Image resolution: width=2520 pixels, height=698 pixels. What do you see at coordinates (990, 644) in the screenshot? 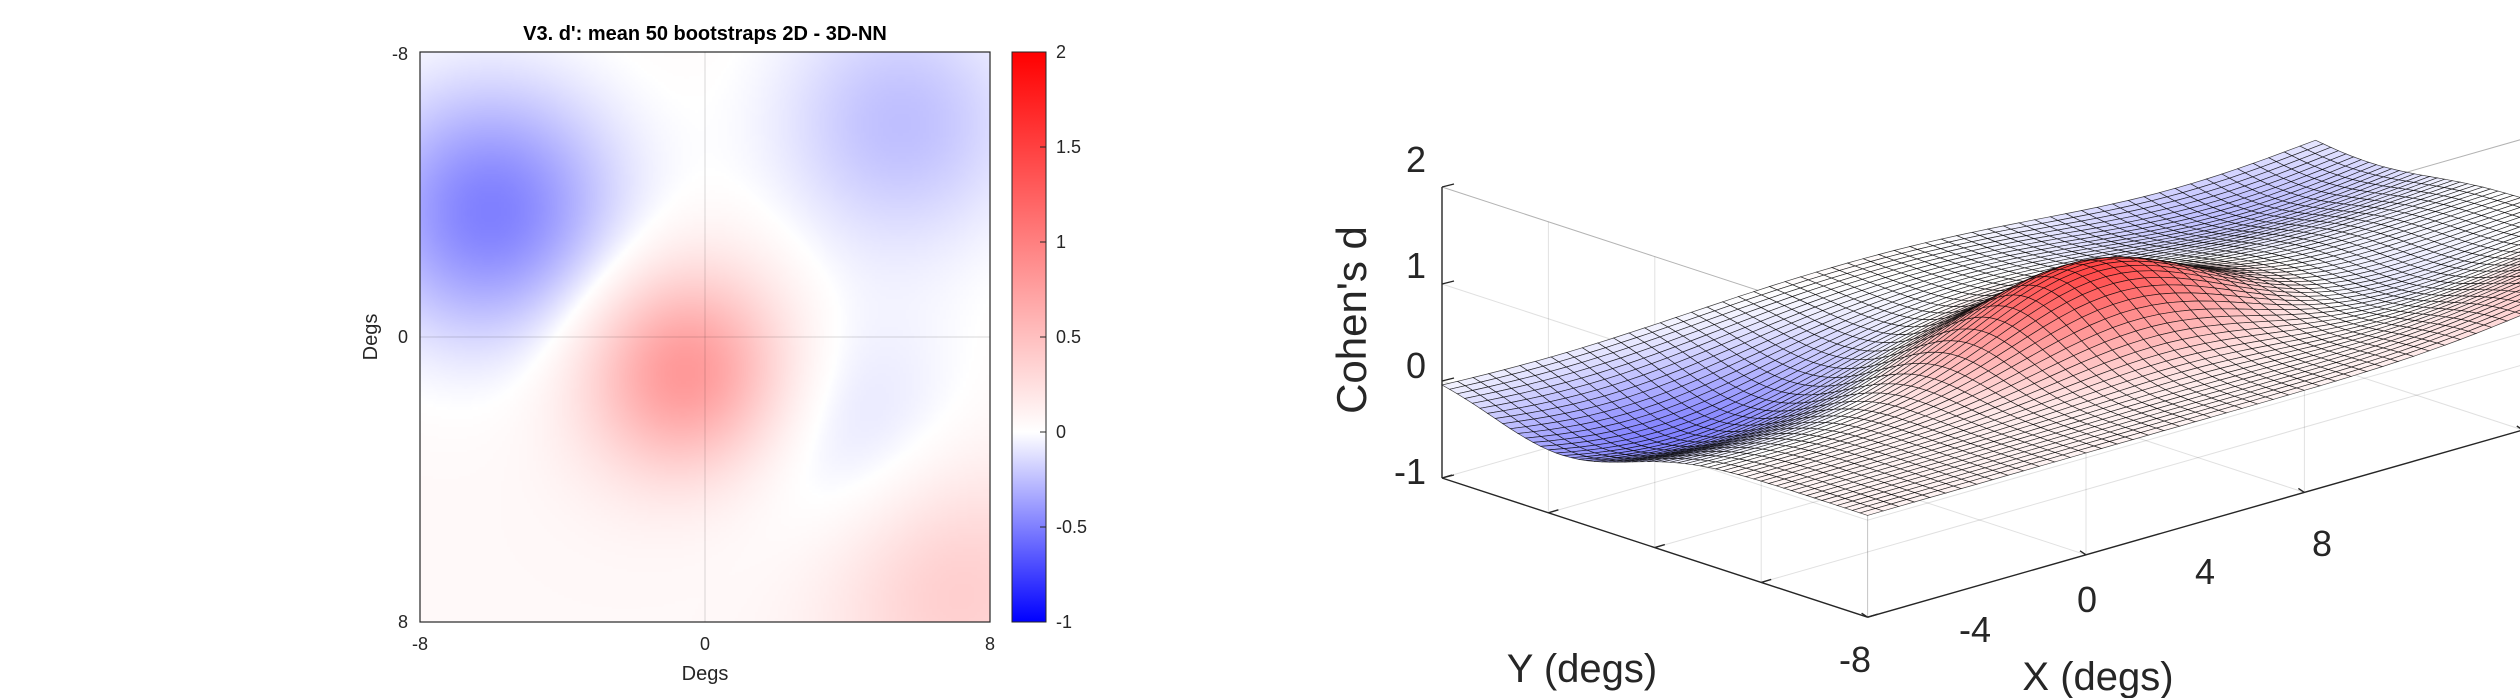
I see `heatmap-xtick: 8` at bounding box center [990, 644].